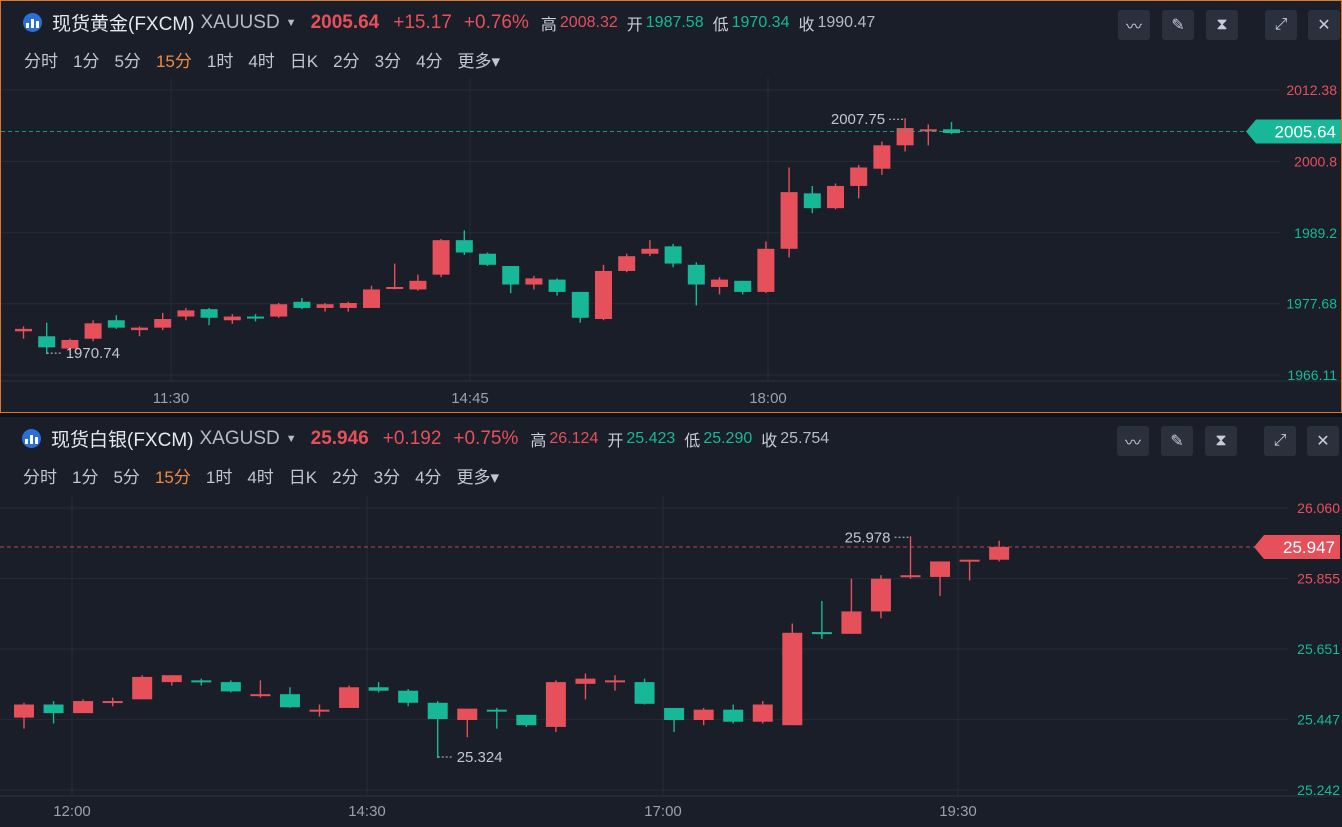 The height and width of the screenshot is (827, 1342). I want to click on indicator-icon: 〰, so click(1133, 27).